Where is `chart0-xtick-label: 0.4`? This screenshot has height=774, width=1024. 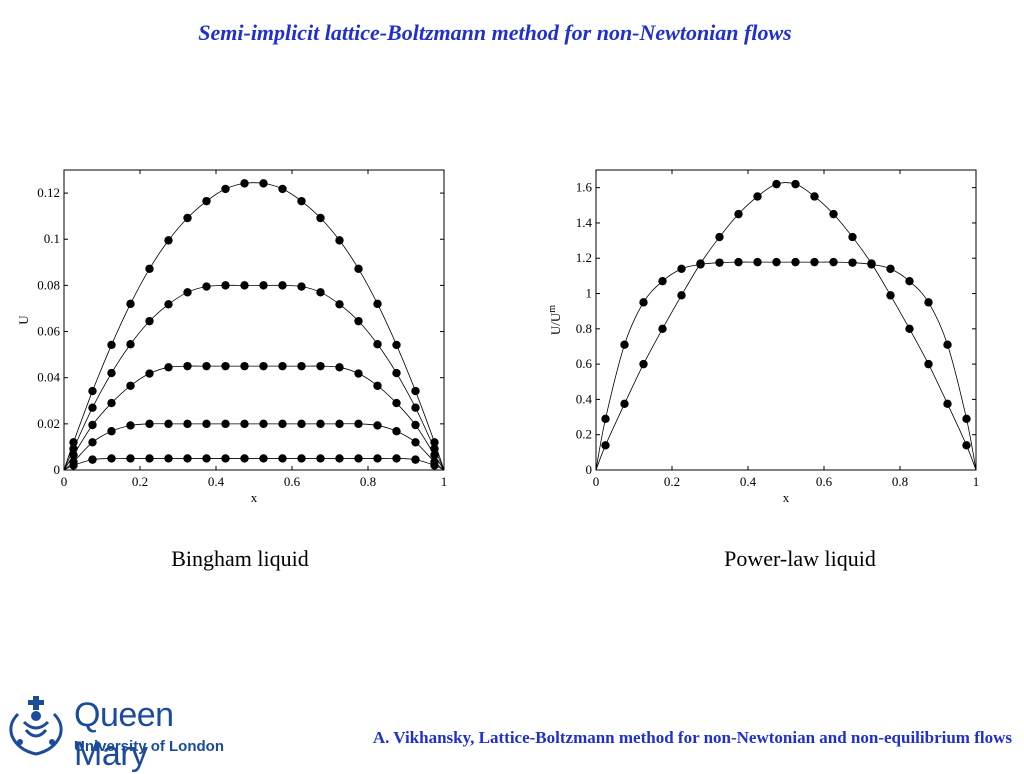
chart0-xtick-label: 0.4 is located at coordinates (216, 481).